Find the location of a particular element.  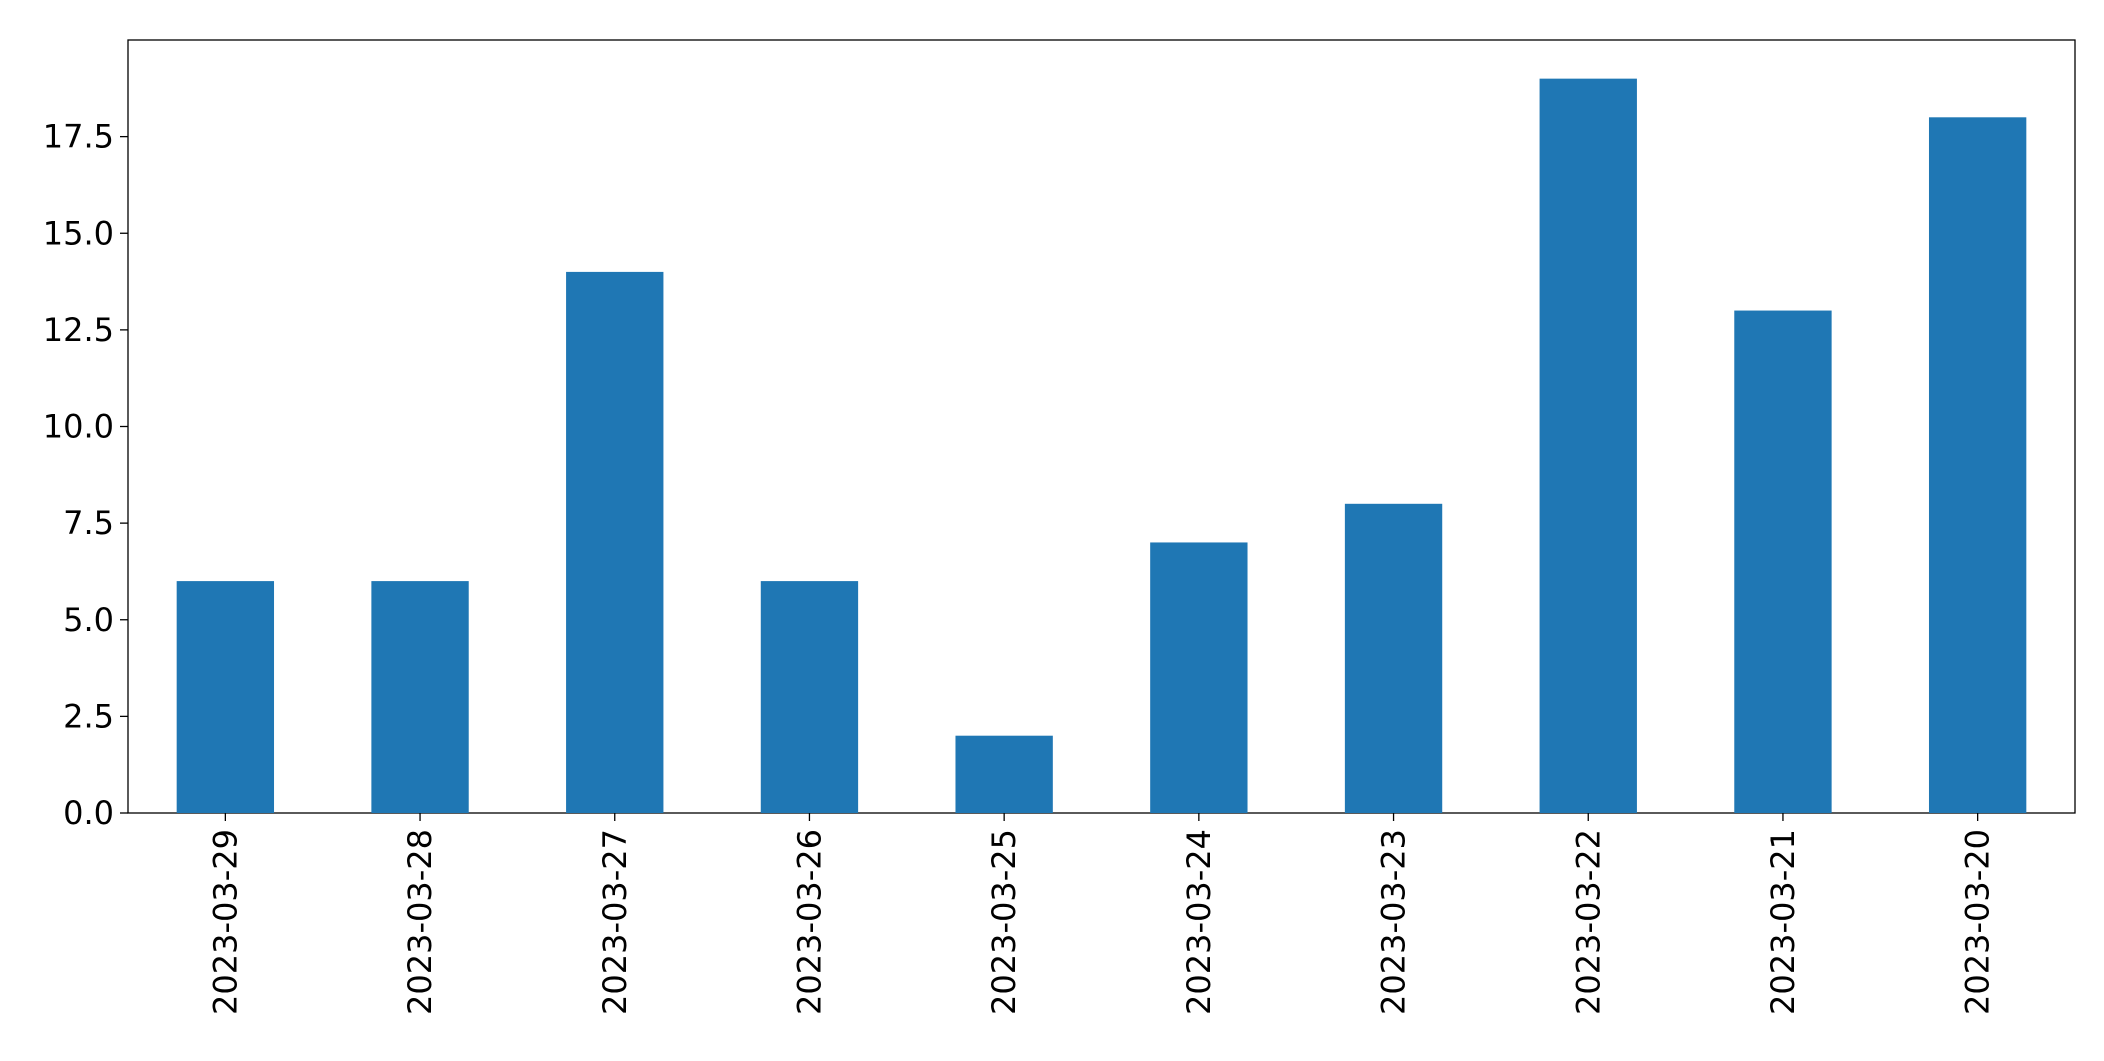

y-tick-label: 5.0 is located at coordinates (88, 620).